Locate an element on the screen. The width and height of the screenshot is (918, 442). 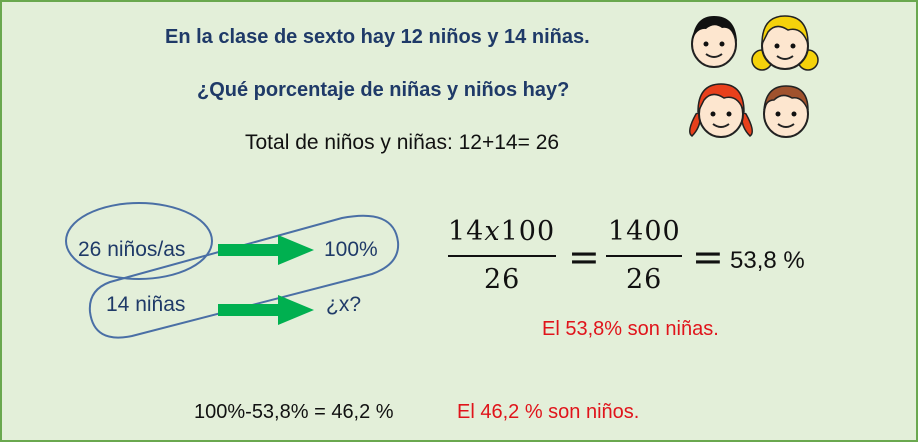
fraction1-denominator: 26 is located at coordinates (502, 279).